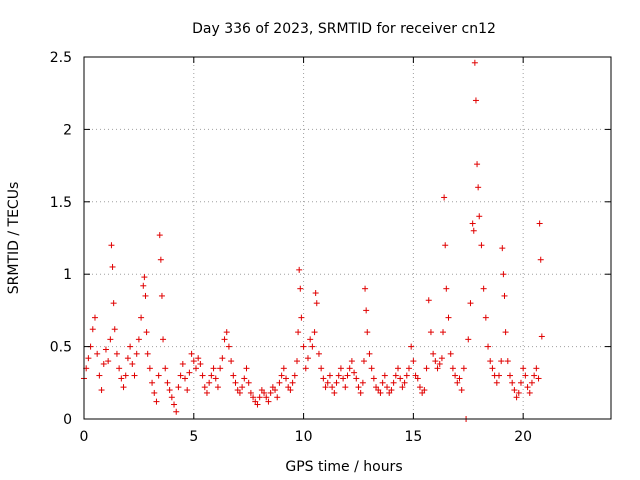 The image size is (640, 480). I want to click on x-tick-label: 15, so click(413, 437).